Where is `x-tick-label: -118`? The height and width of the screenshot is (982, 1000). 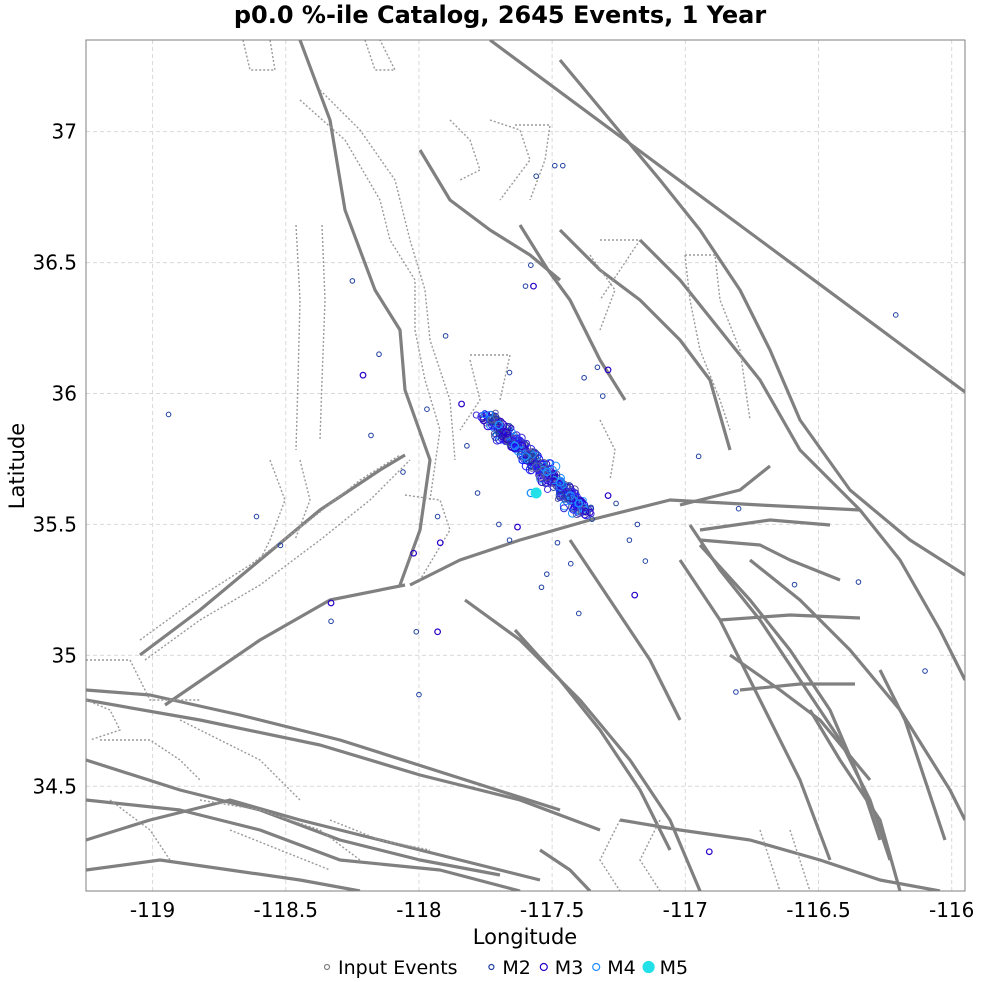 x-tick-label: -118 is located at coordinates (418, 910).